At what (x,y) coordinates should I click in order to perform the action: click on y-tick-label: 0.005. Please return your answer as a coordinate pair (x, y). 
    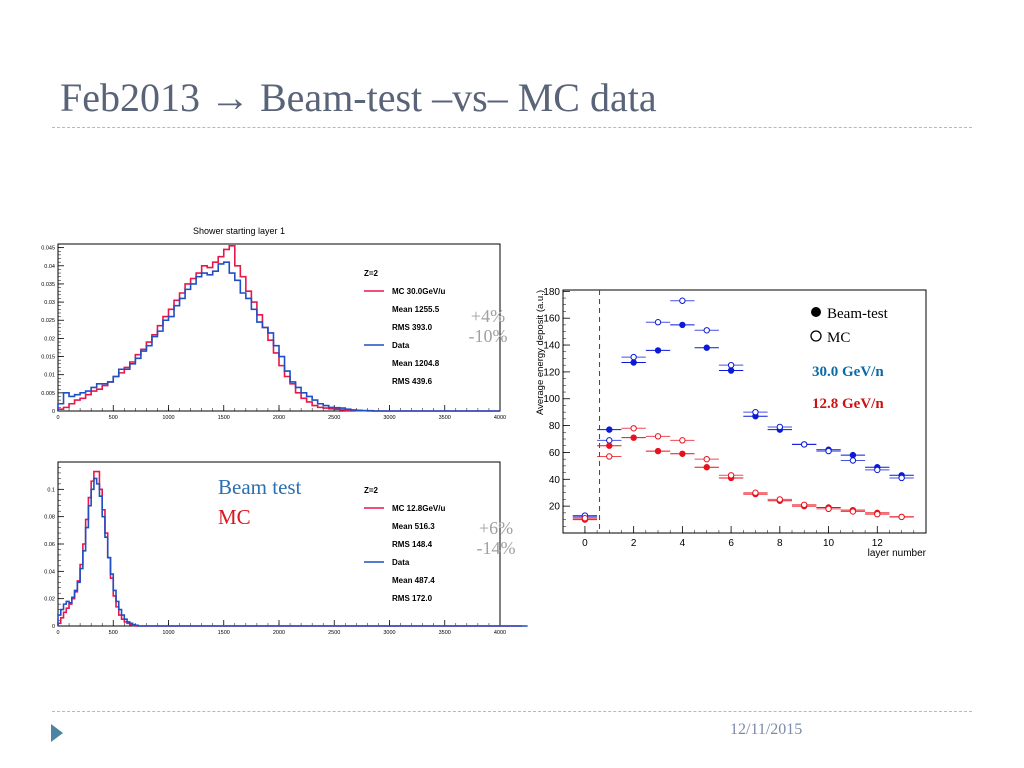
    Looking at the image, I should click on (48, 394).